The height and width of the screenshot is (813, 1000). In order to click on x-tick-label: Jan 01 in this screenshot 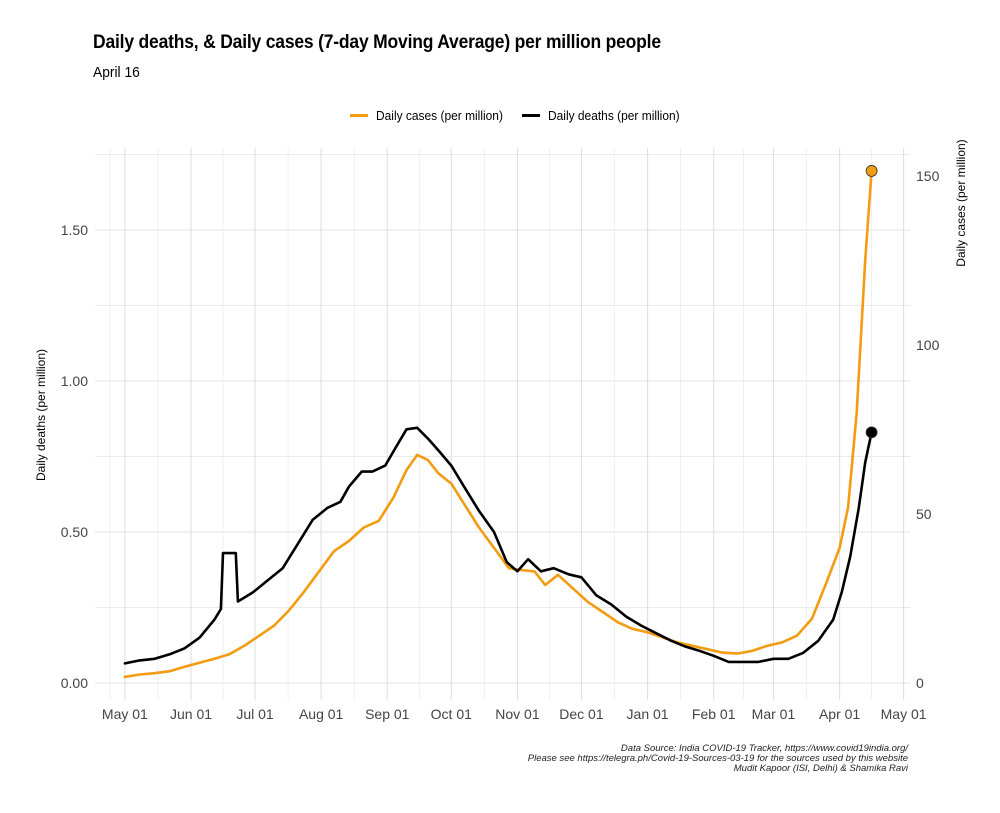, I will do `click(648, 714)`.